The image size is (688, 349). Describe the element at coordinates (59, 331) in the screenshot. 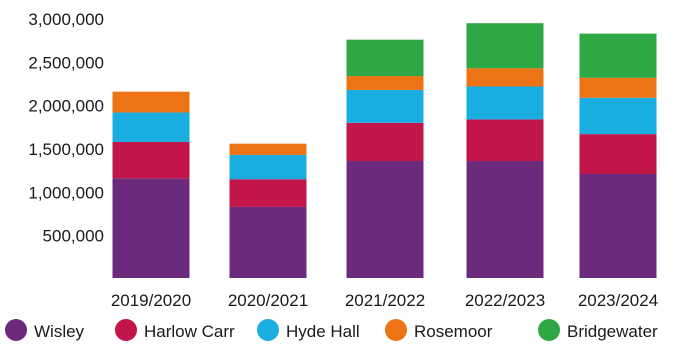

I see `legend-label: Wisley` at that location.